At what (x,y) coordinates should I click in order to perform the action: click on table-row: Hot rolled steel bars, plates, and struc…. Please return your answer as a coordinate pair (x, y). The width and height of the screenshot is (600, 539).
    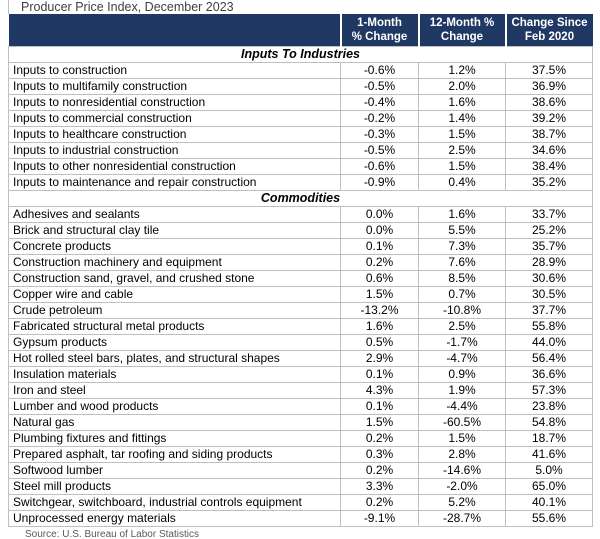
    Looking at the image, I should click on (300, 358).